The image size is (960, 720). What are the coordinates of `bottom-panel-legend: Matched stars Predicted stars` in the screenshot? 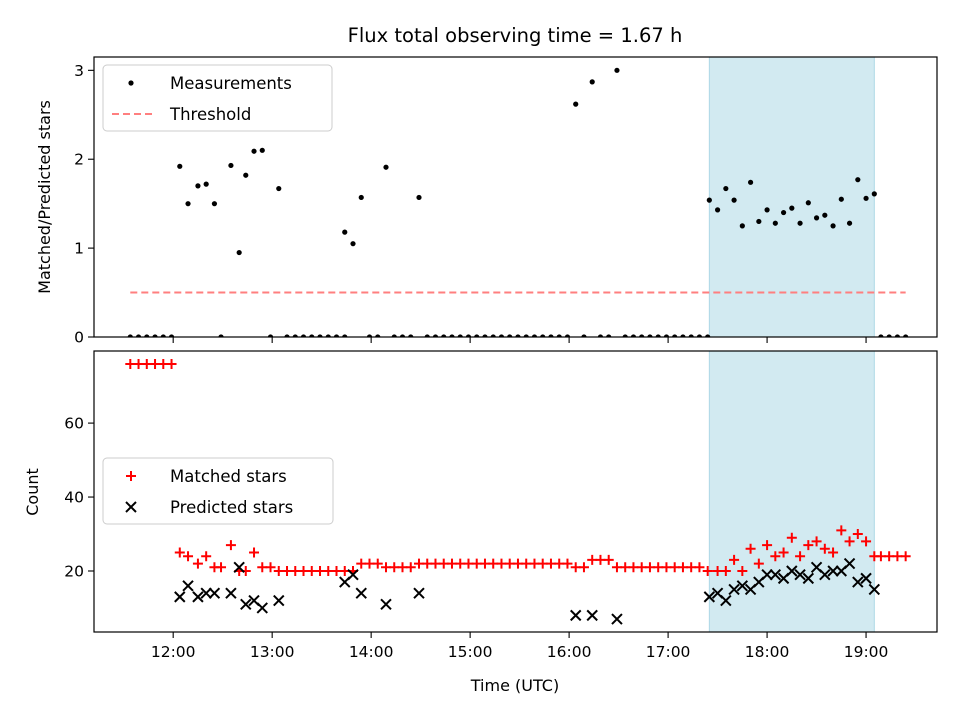 It's located at (218, 491).